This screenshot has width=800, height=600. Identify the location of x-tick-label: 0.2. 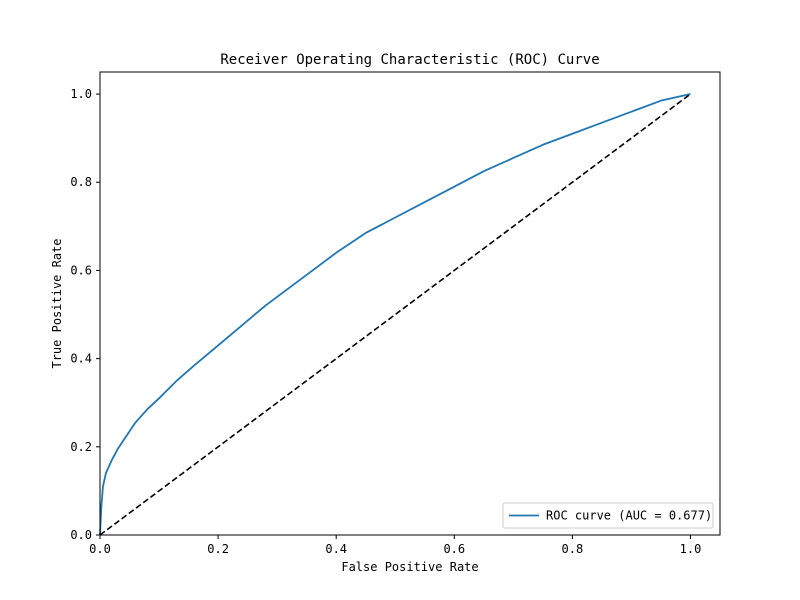
(218, 549).